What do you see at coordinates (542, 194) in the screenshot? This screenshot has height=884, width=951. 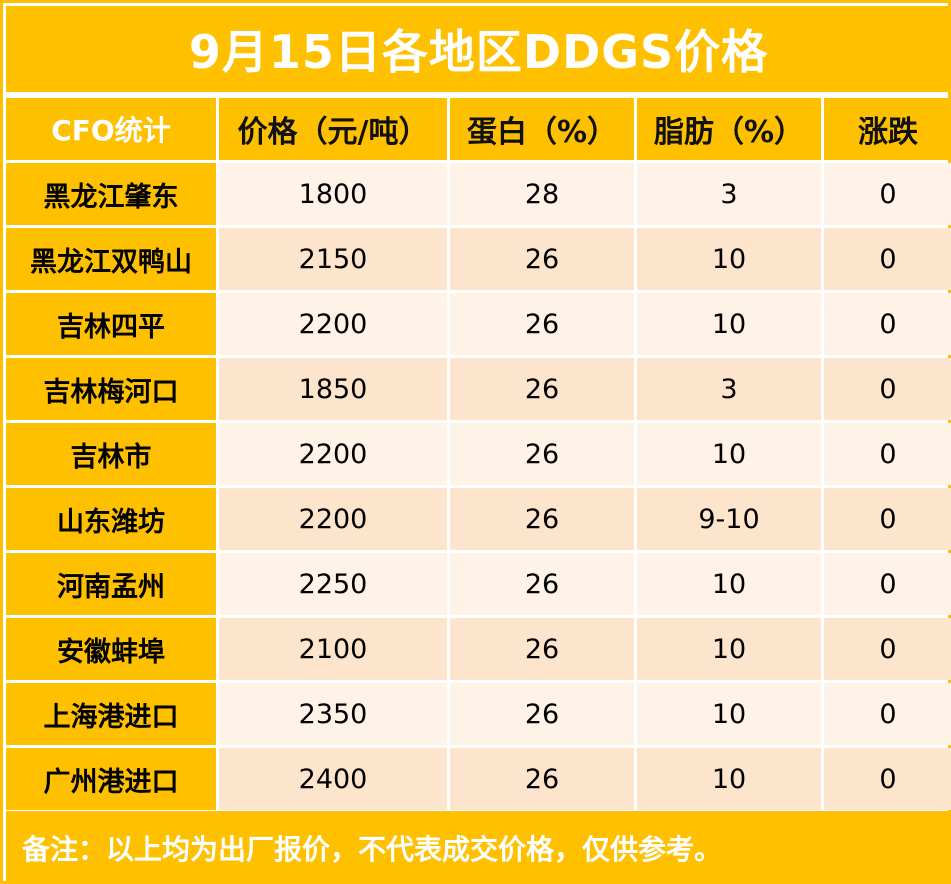 I see `protein-cell: 28` at bounding box center [542, 194].